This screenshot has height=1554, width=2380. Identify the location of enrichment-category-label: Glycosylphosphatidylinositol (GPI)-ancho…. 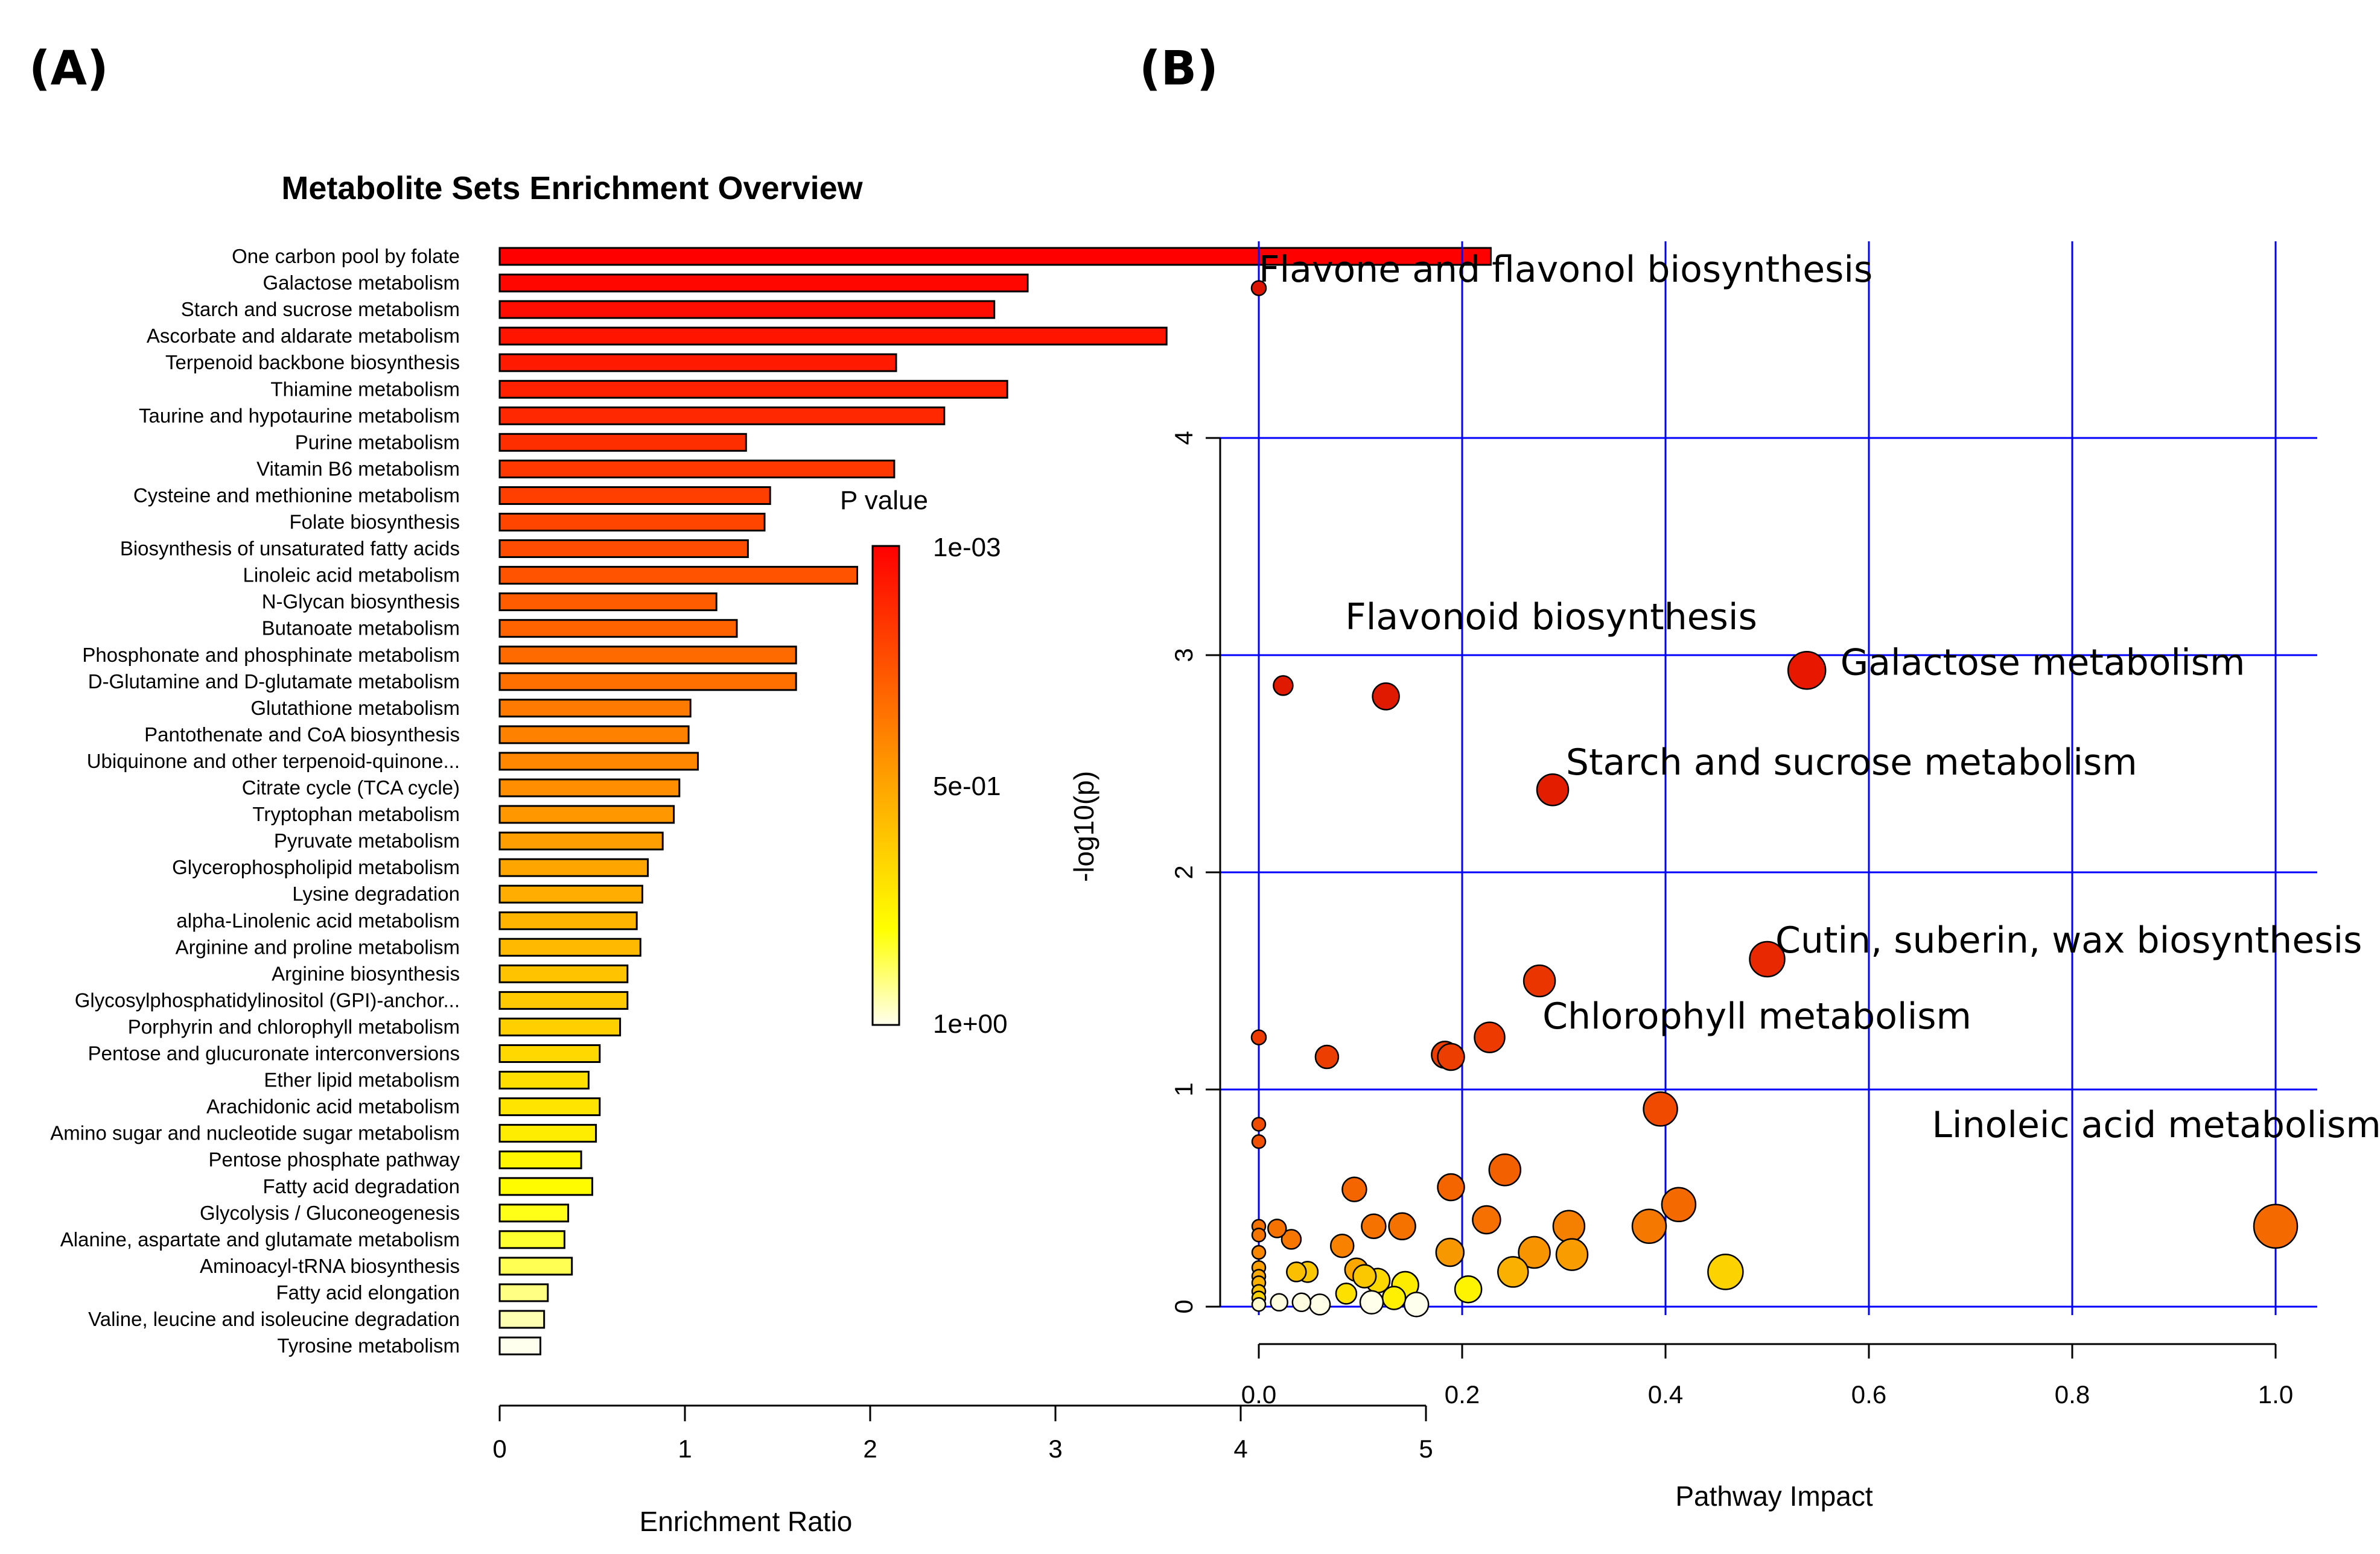
(267, 1000).